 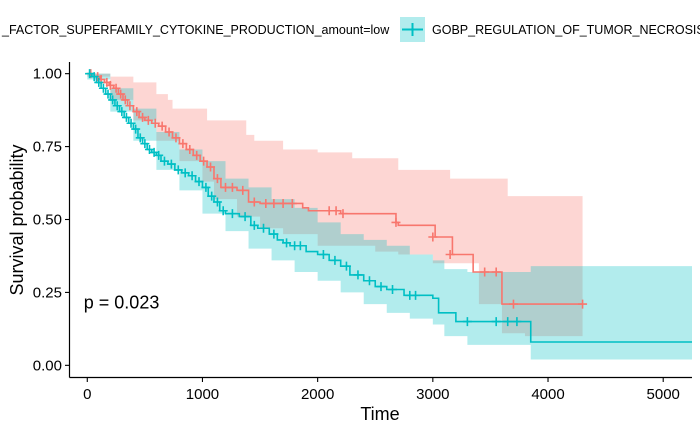 What do you see at coordinates (381, 390) in the screenshot?
I see `x-axis-ticks: 0 1000 2000 3000 4000 5000` at bounding box center [381, 390].